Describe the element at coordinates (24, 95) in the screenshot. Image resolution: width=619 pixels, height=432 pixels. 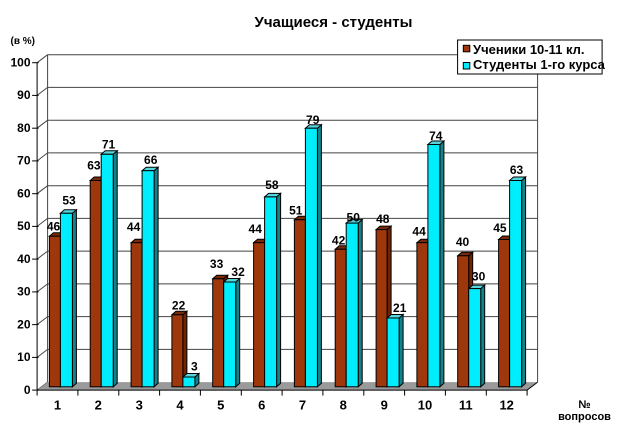
I see `svg-text: 90` at that location.